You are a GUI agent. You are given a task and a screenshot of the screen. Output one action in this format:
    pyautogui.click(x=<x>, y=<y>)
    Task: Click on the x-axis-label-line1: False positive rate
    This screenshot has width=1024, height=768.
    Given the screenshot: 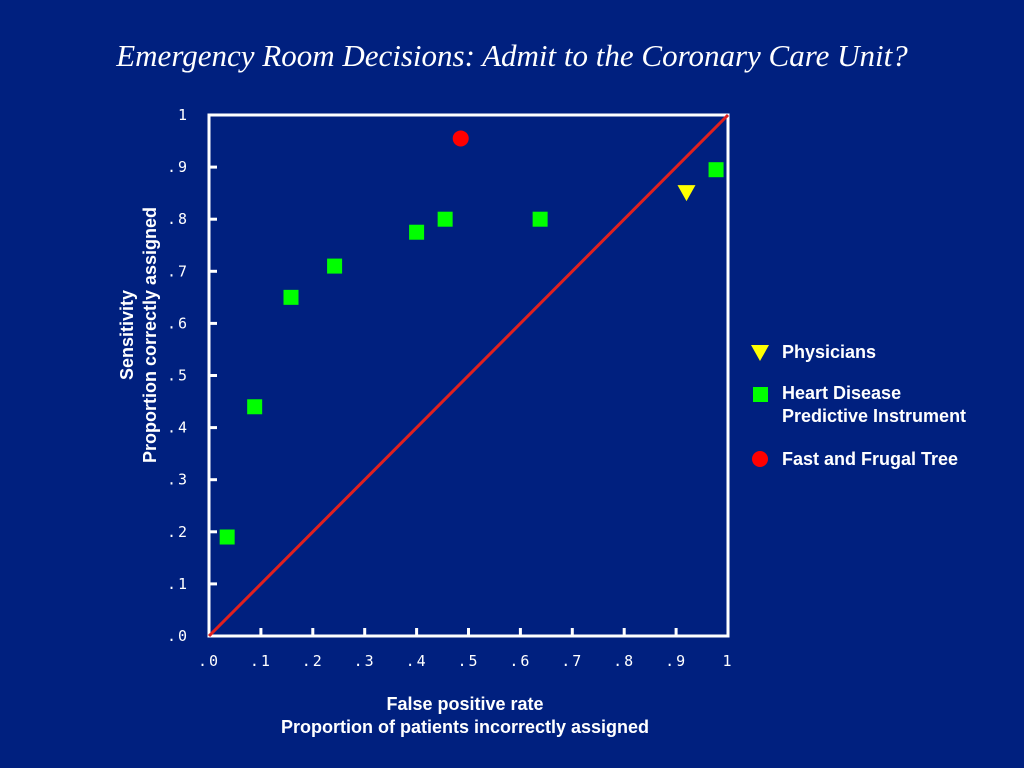 What is the action you would take?
    pyautogui.click(x=465, y=704)
    